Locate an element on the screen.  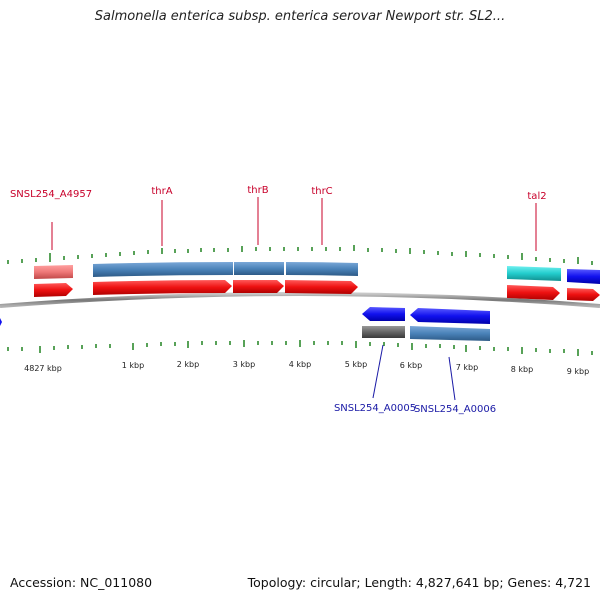
gene-label-thrC: thrC is located at coordinates (321, 191).